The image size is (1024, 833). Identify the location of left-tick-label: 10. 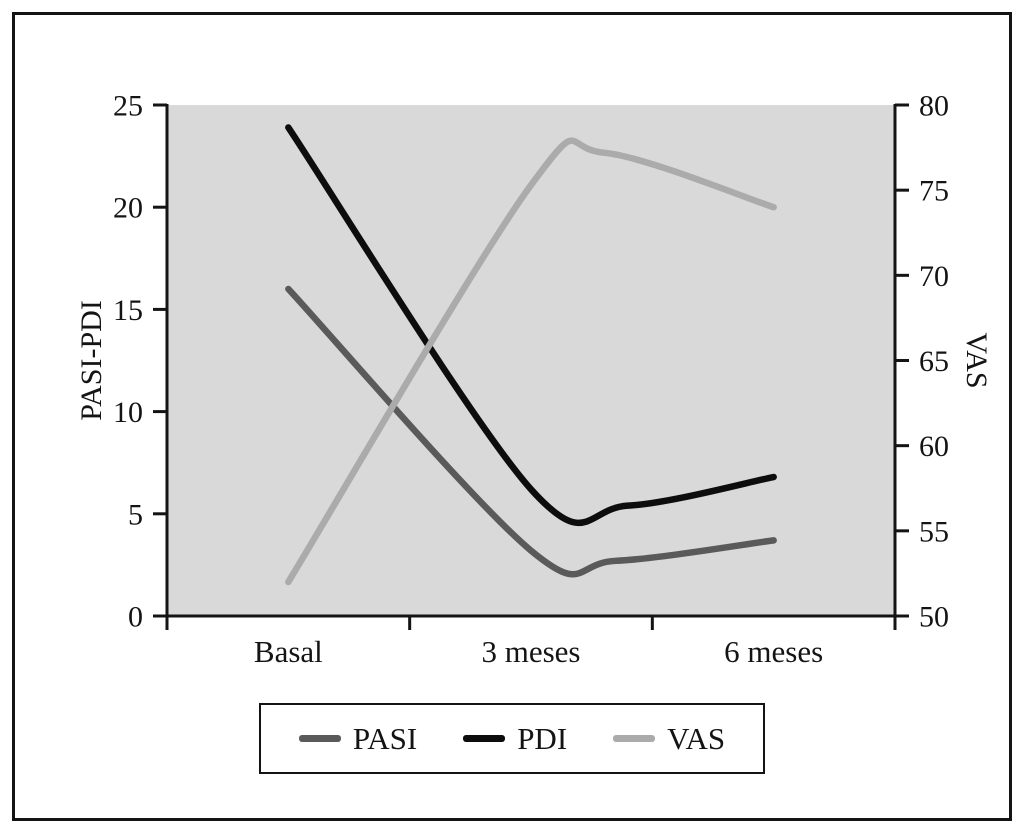
(128, 412).